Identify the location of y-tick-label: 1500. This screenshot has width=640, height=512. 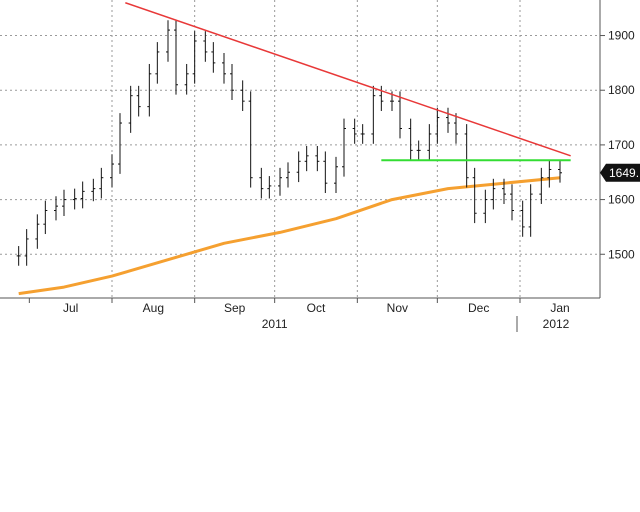
(621, 254).